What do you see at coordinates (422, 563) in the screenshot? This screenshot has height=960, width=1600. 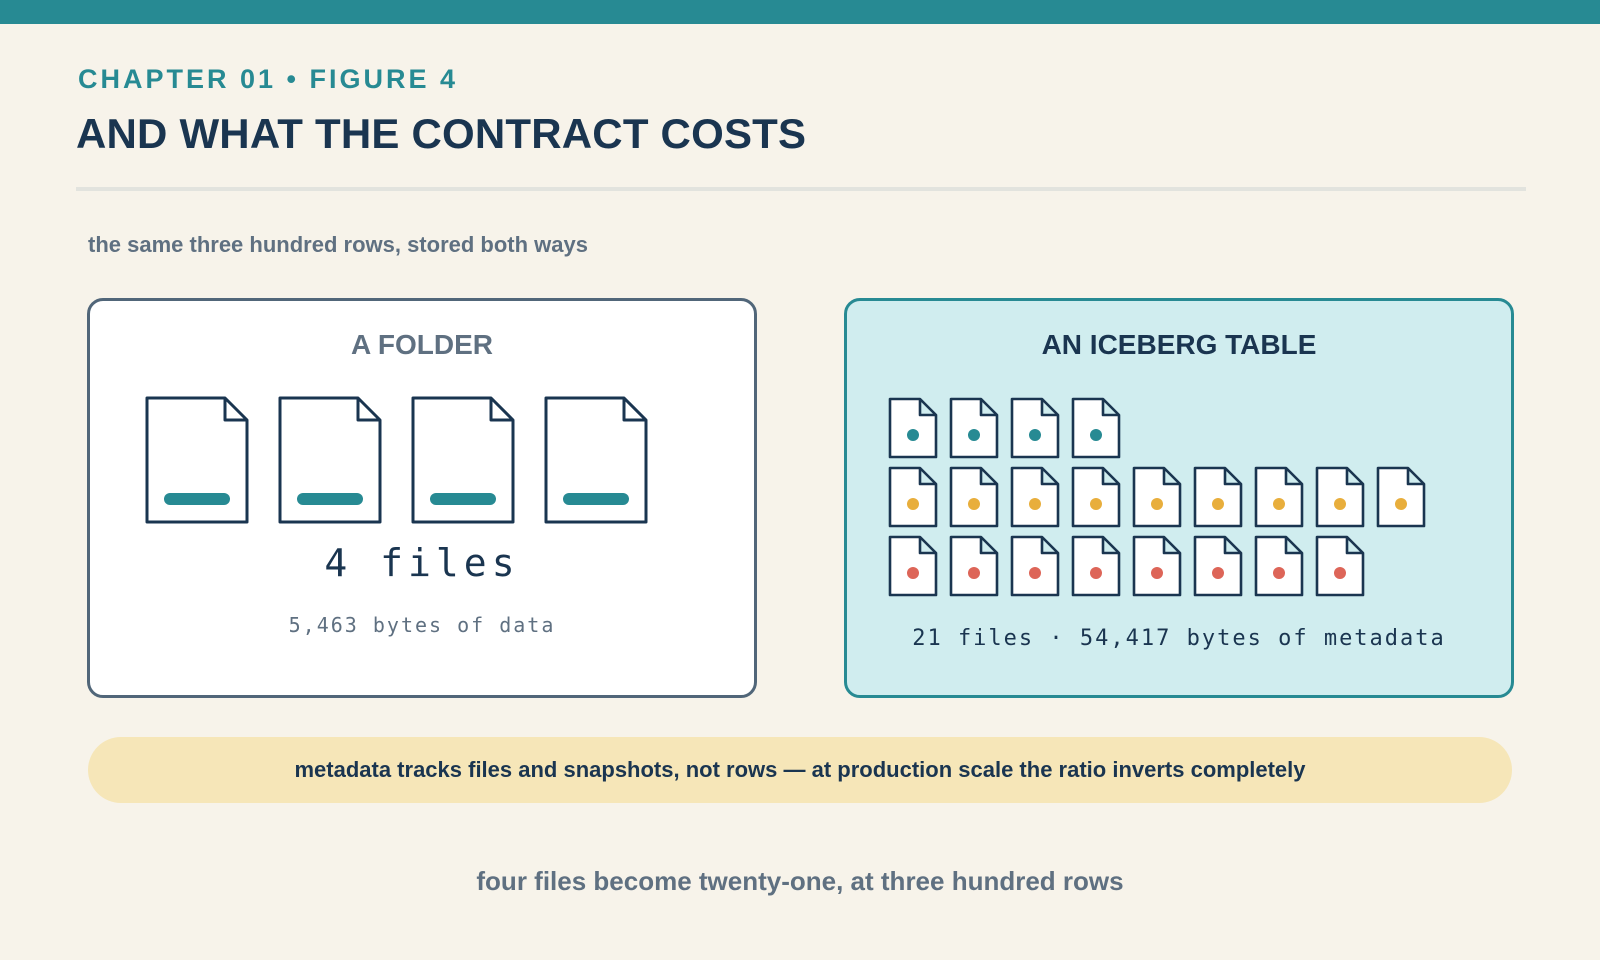 I see `folder-file-count: 4 files` at bounding box center [422, 563].